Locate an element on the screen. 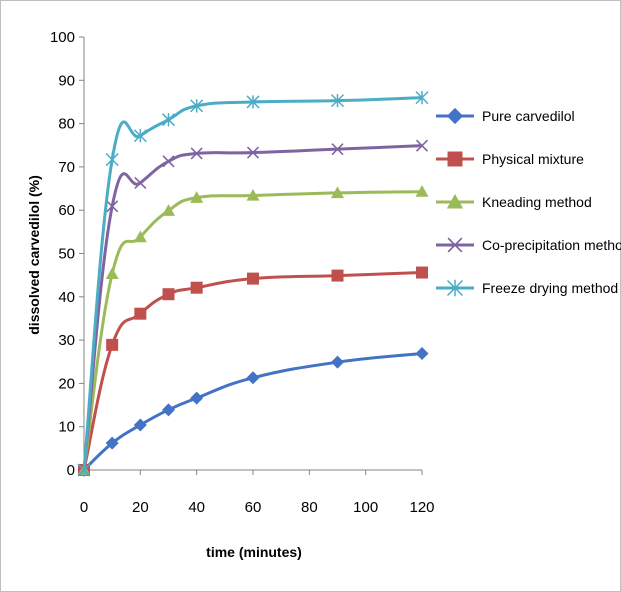 This screenshot has width=621, height=592. x-tick-label: 40 is located at coordinates (196, 507).